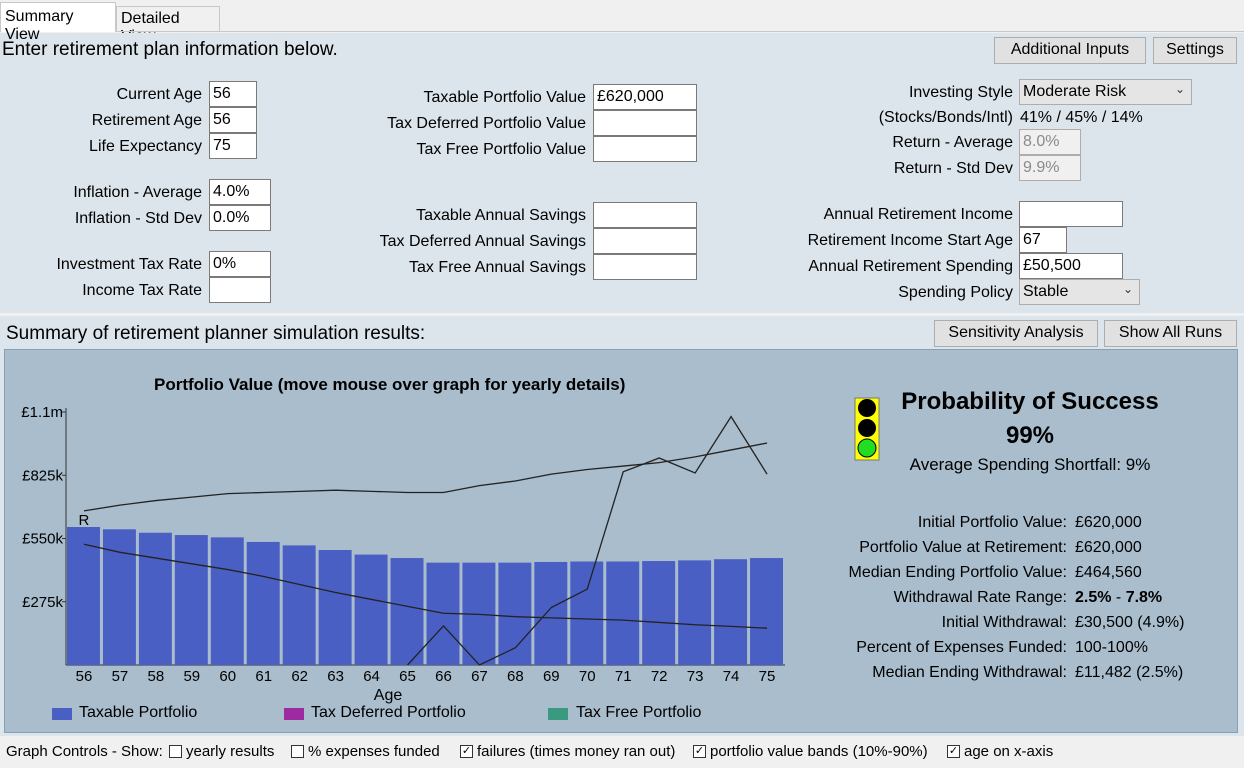 The image size is (1244, 768). What do you see at coordinates (175, 751) in the screenshot?
I see `checkbox-yearly-results` at bounding box center [175, 751].